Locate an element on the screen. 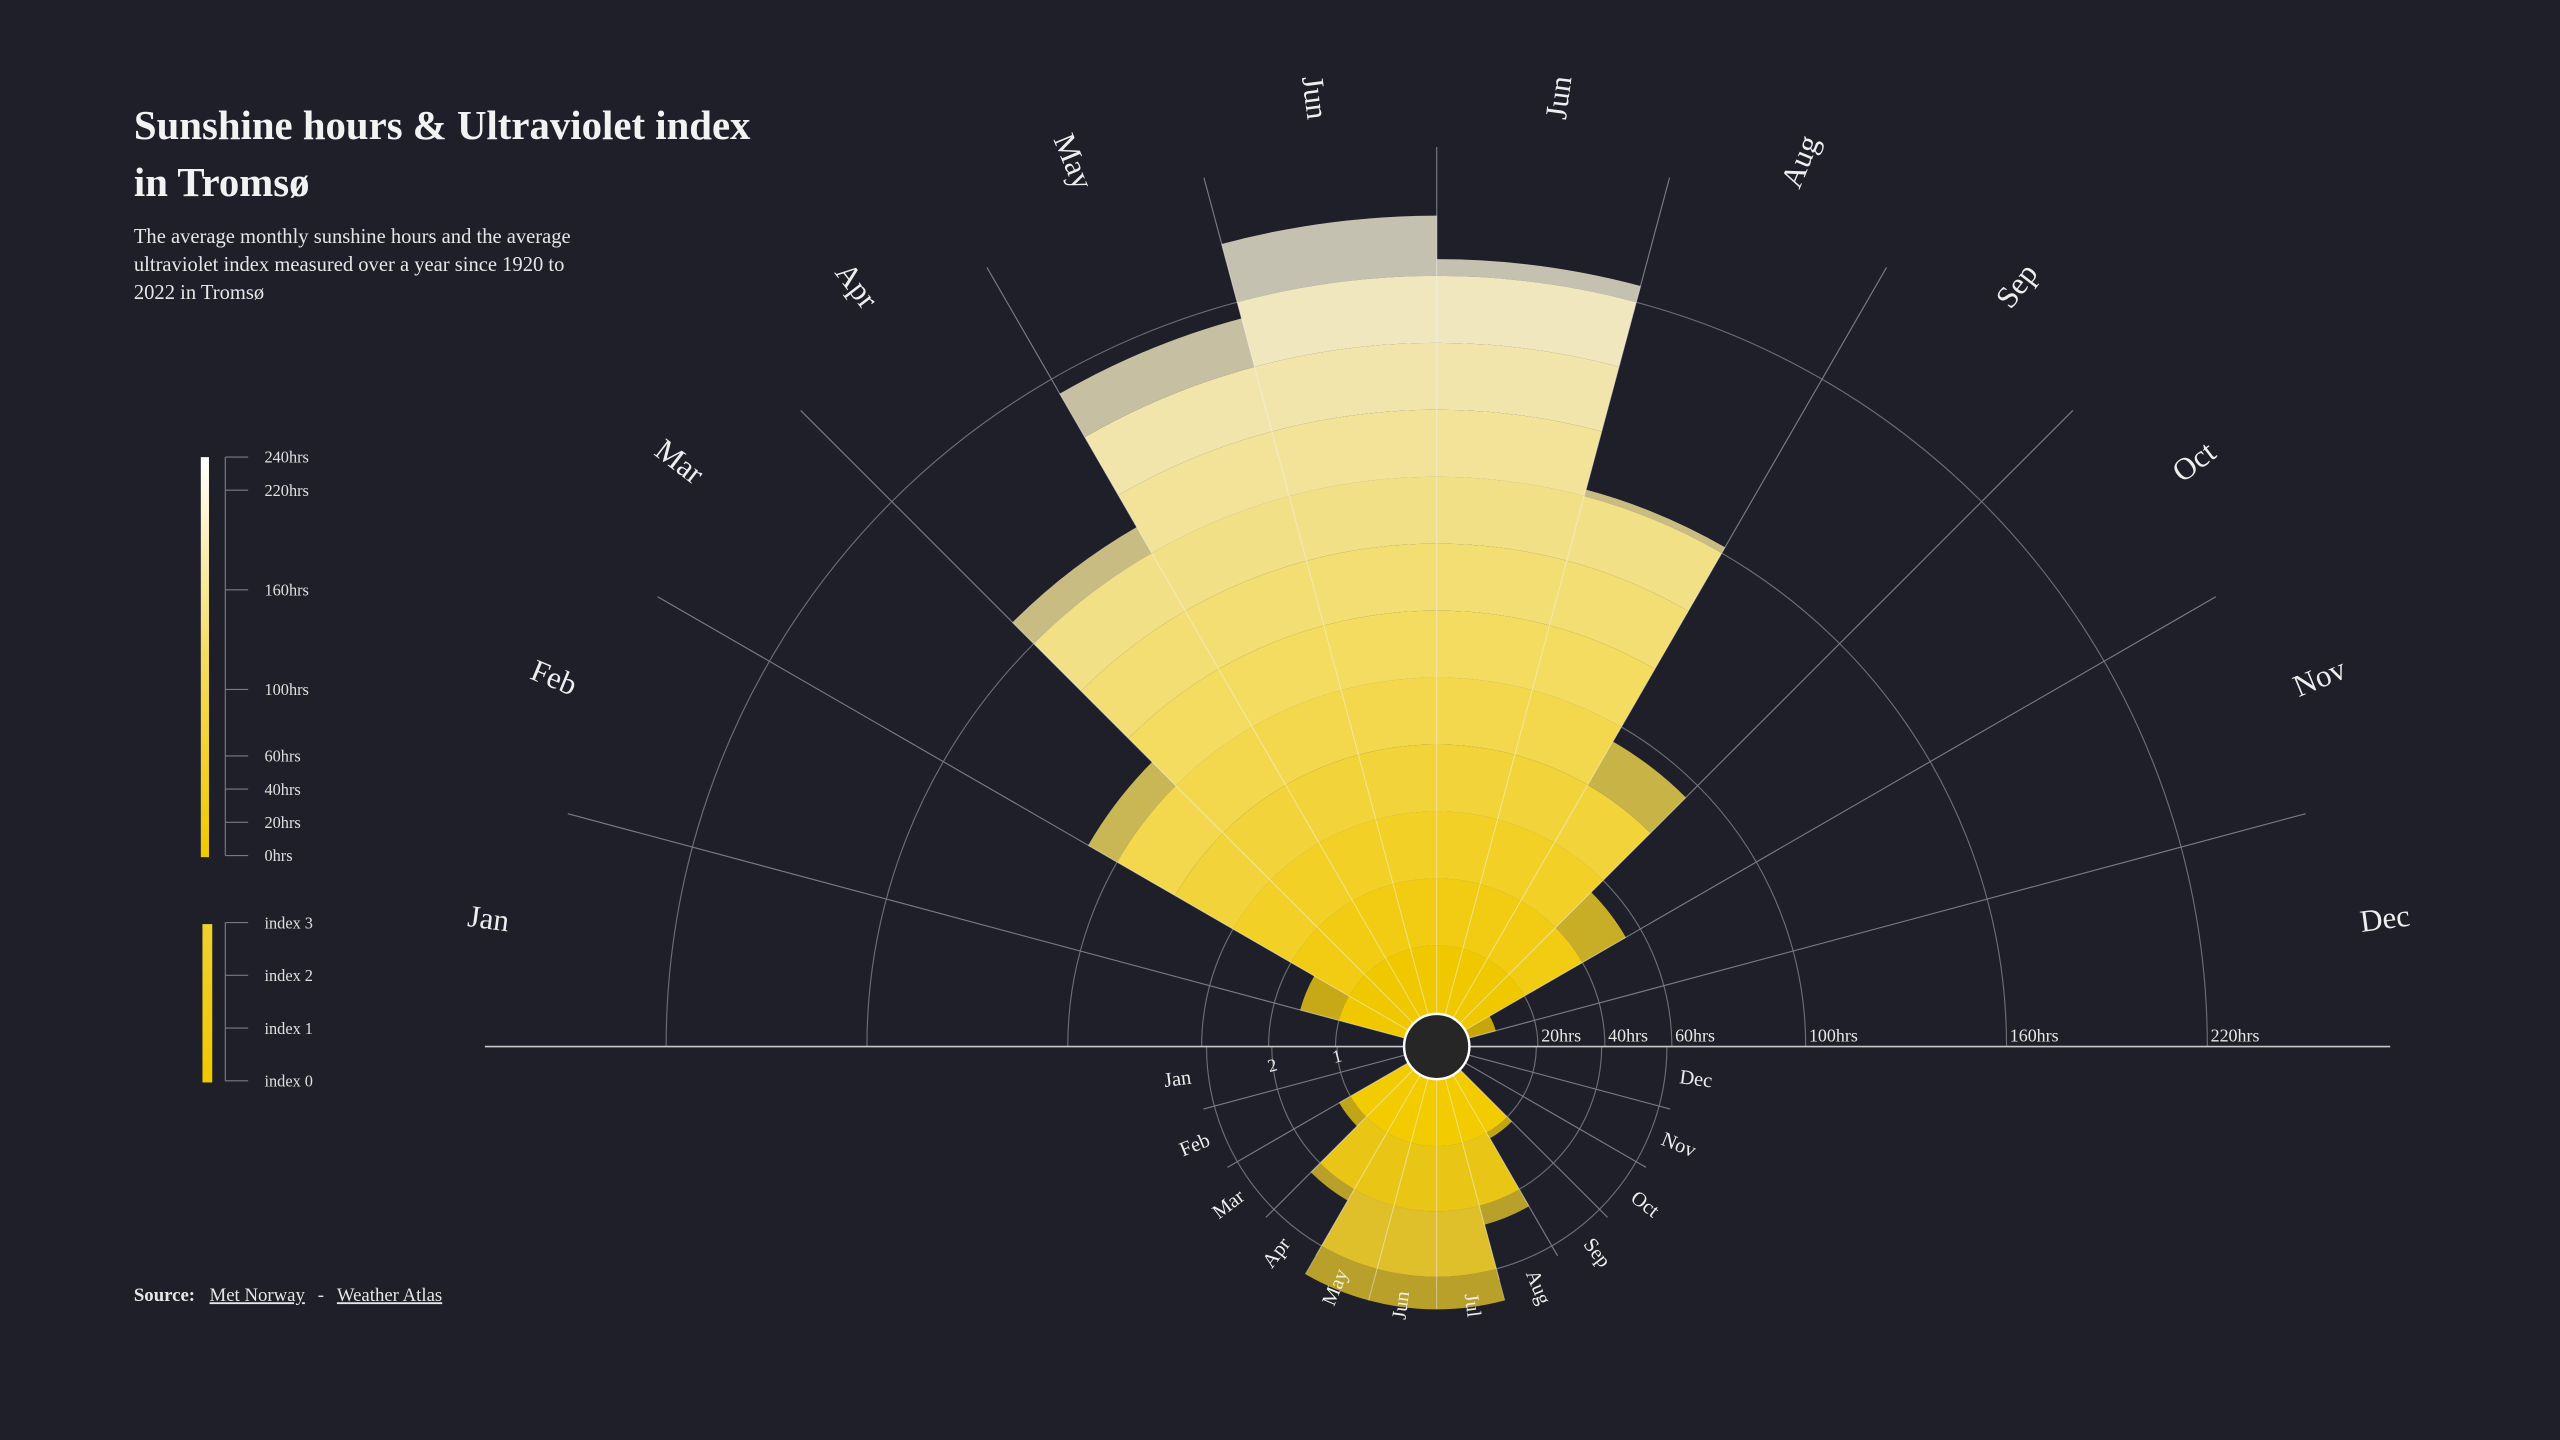  sunshine-legend-label: 20hrs is located at coordinates (282, 822).